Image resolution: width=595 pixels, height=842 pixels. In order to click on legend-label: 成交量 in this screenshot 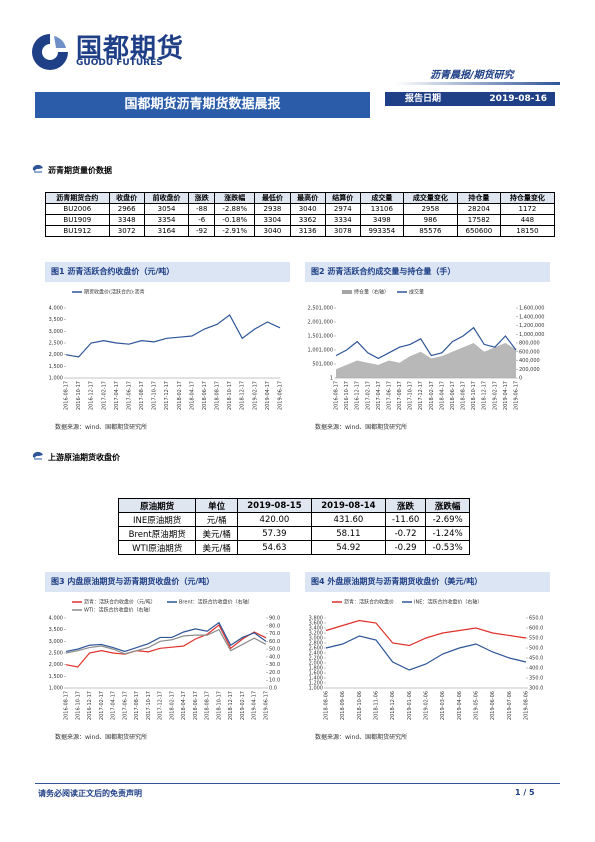, I will do `click(416, 292)`.